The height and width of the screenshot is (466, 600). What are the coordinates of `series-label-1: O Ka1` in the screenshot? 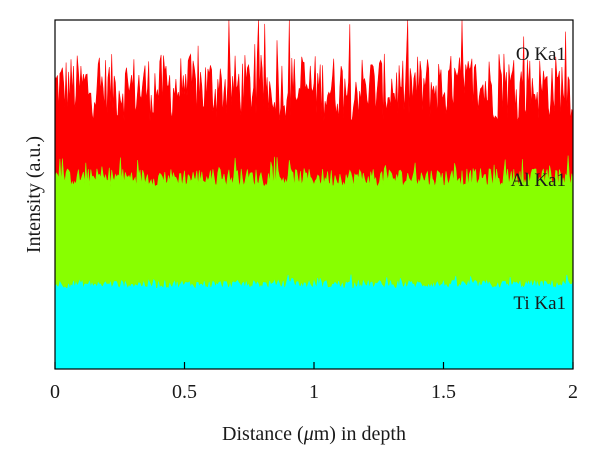 It's located at (541, 54).